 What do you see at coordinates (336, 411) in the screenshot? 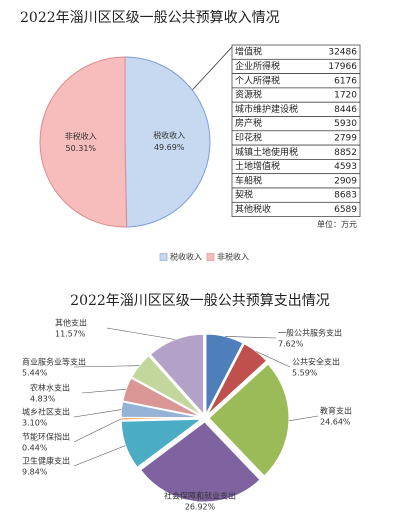
I see `slice-label: 教育支出` at bounding box center [336, 411].